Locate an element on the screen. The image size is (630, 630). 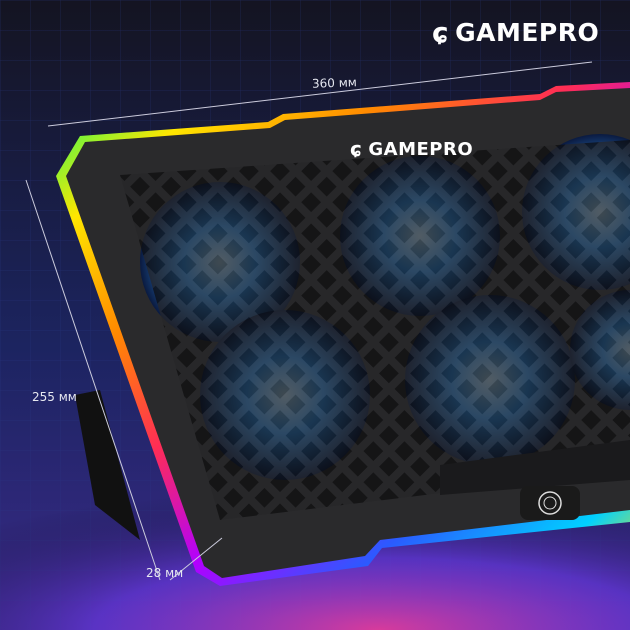
brand-logo: ɕ GAMEPRO is located at coordinates (515, 32).